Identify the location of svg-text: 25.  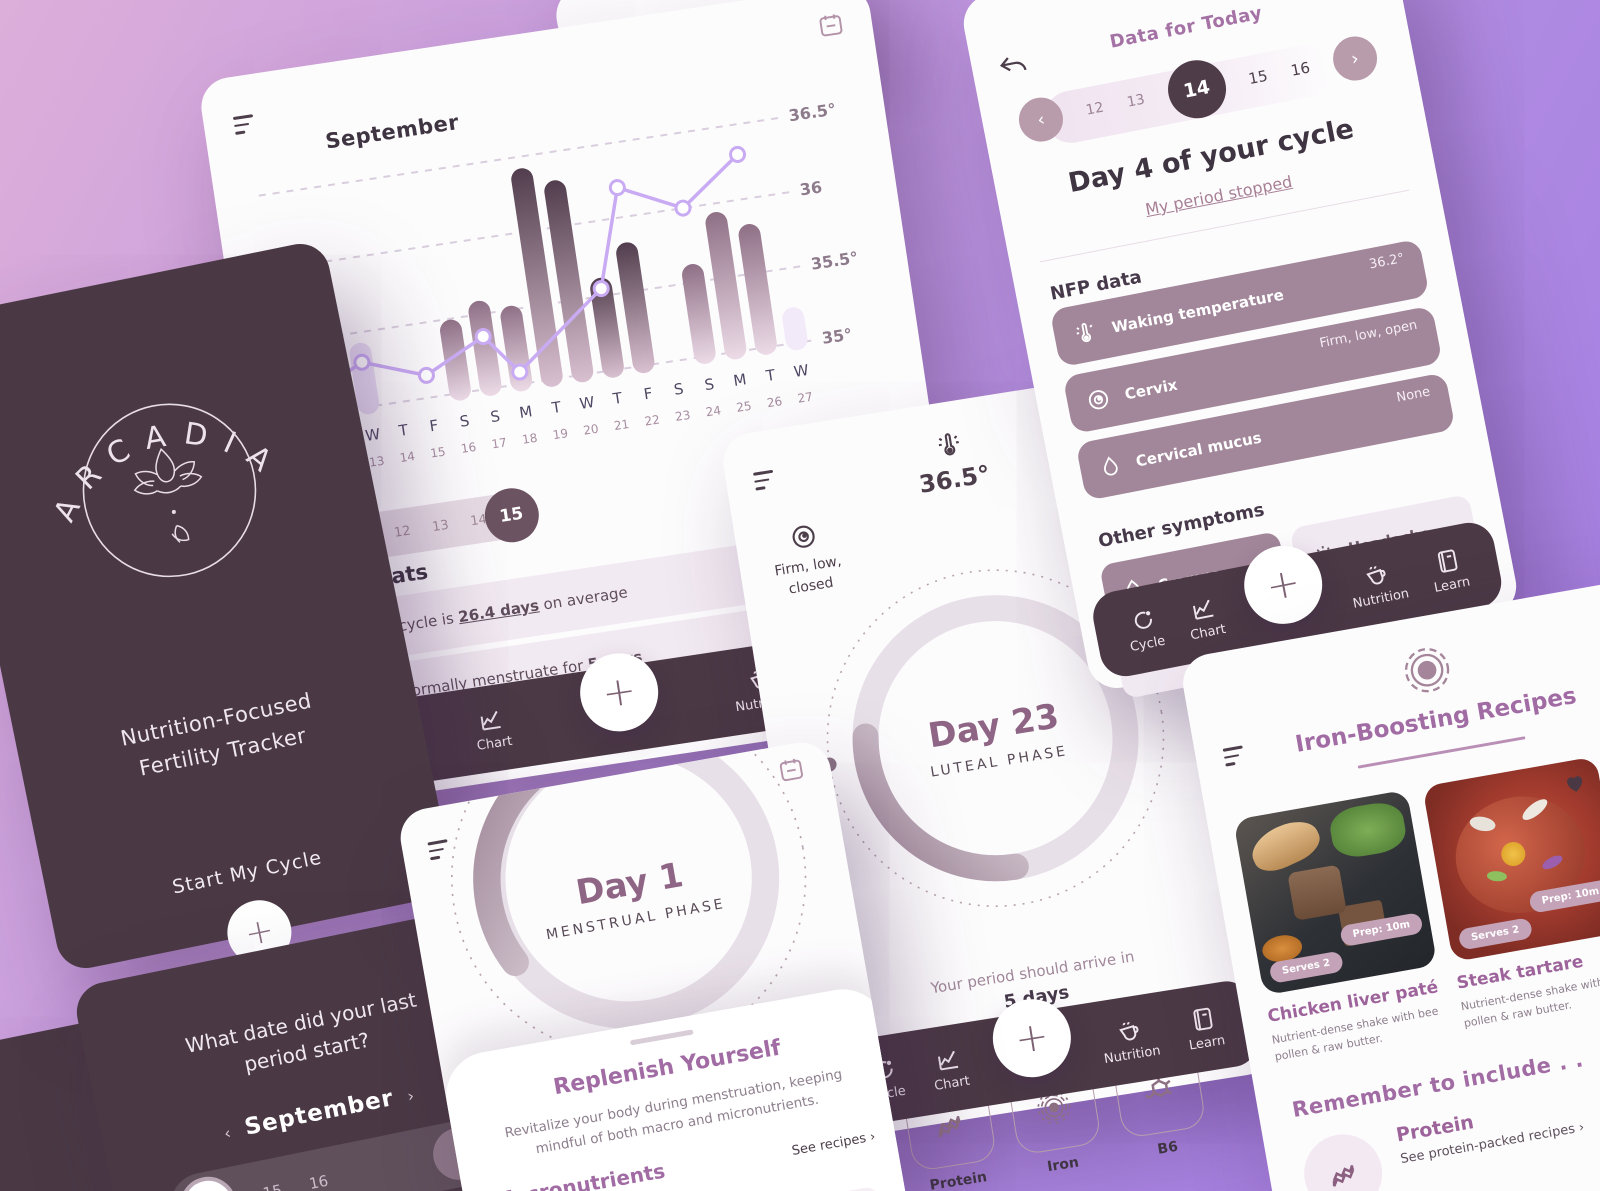
(743, 407).